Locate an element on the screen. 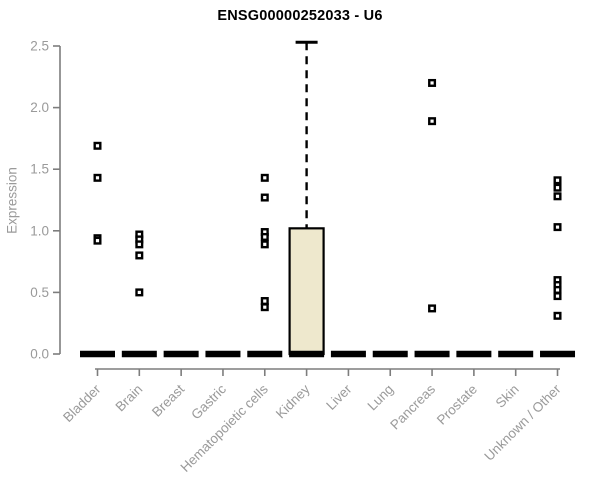  x-tick-label: Prostate is located at coordinates (457, 405).